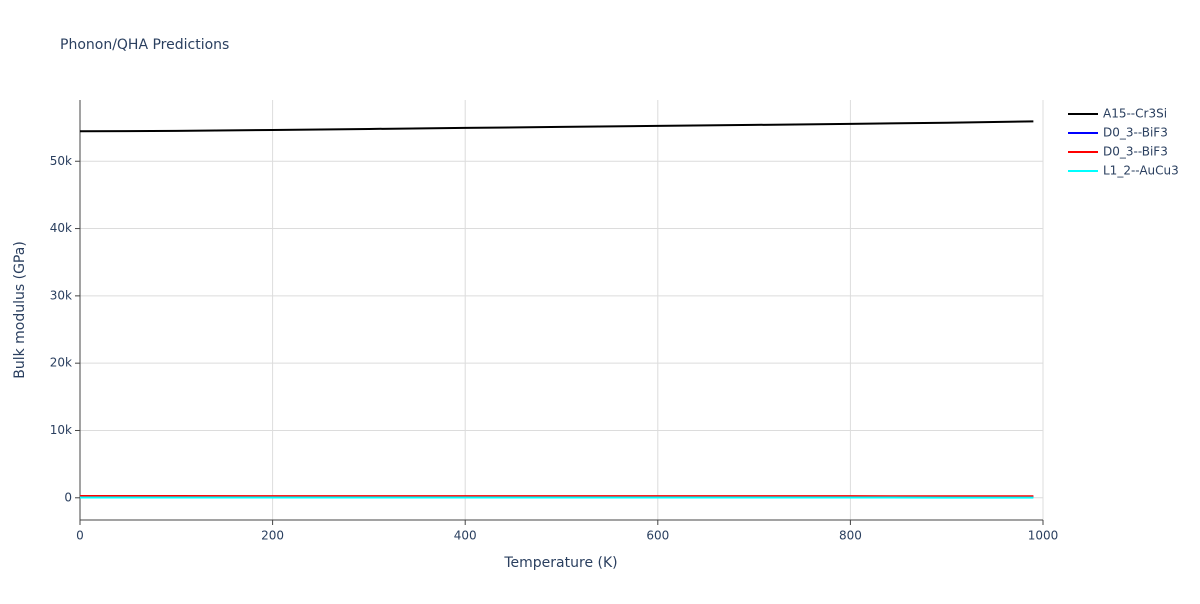 The width and height of the screenshot is (1200, 604). I want to click on y-axis-label: Bulk modulus (GPa), so click(20, 310).